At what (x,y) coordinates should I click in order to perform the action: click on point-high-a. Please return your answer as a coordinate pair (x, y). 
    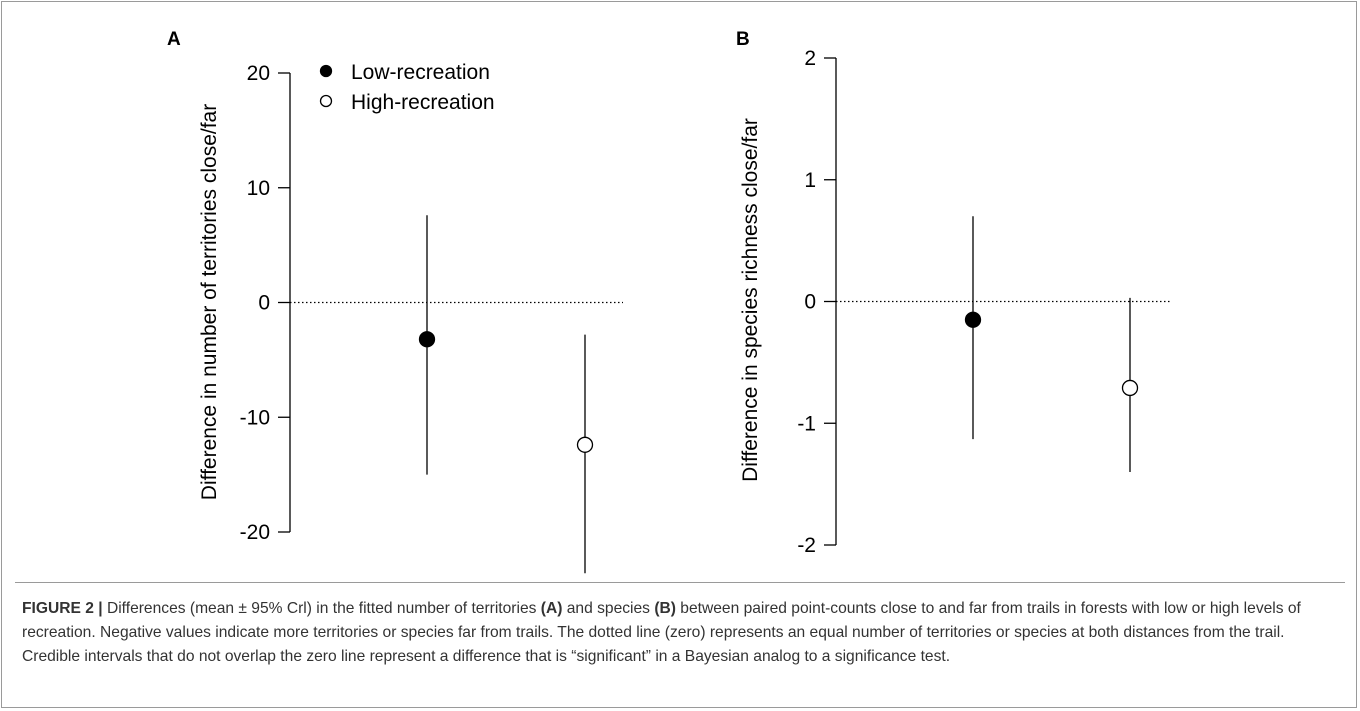
    Looking at the image, I should click on (585, 444).